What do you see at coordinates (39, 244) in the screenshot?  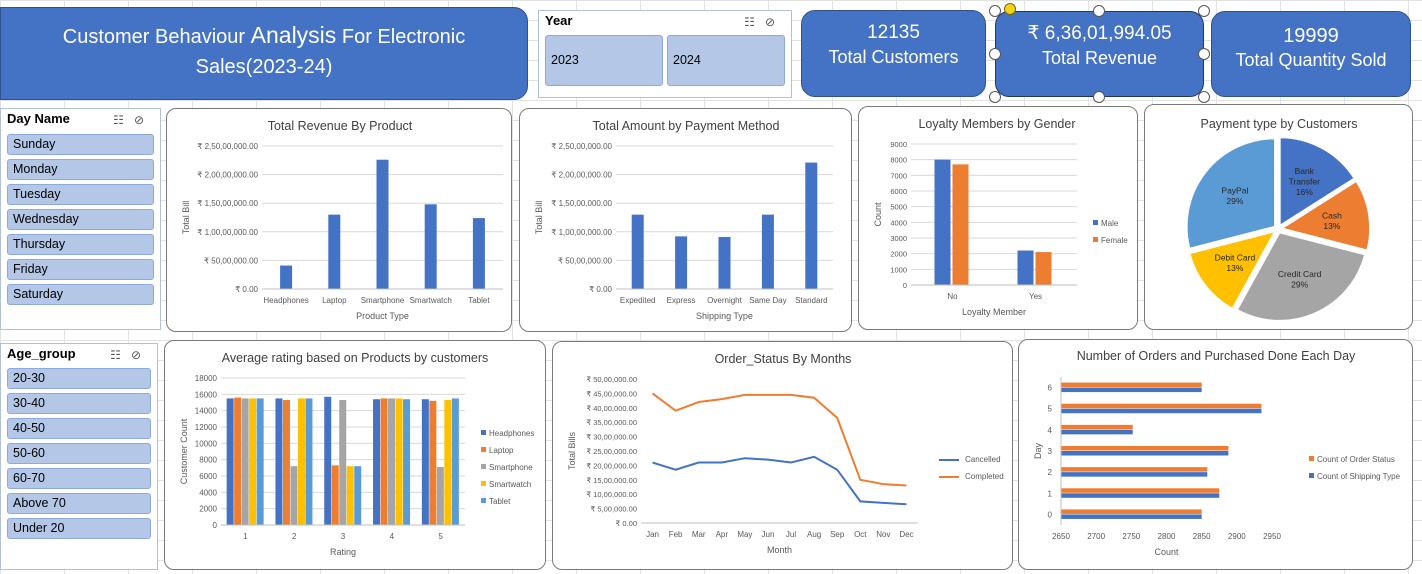 I see `day-item-label: Thursday` at bounding box center [39, 244].